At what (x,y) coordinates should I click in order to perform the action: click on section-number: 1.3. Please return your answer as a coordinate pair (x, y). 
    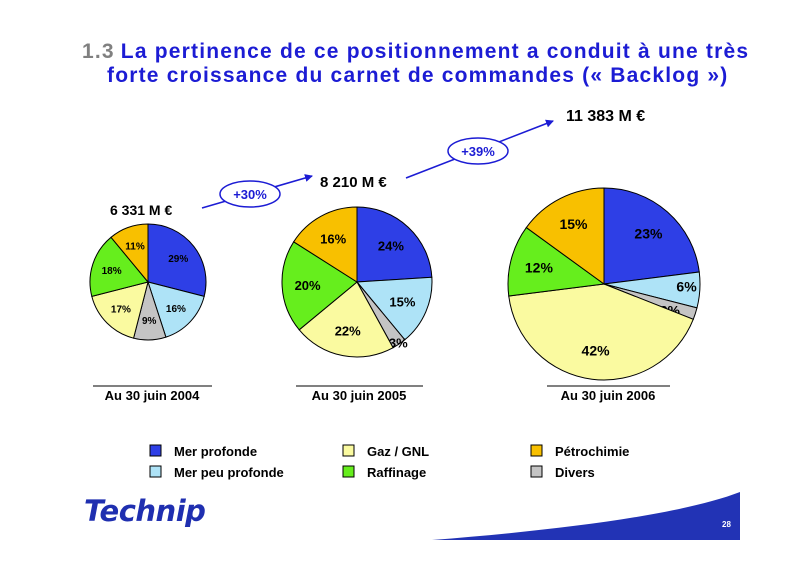
    Looking at the image, I should click on (98, 51).